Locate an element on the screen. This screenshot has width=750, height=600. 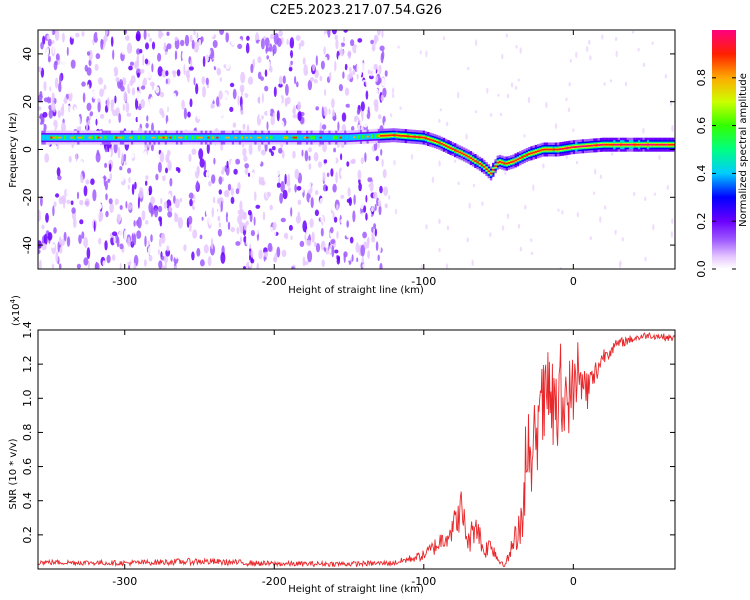
snr-y-tick-label: 1.4 is located at coordinates (27, 330).